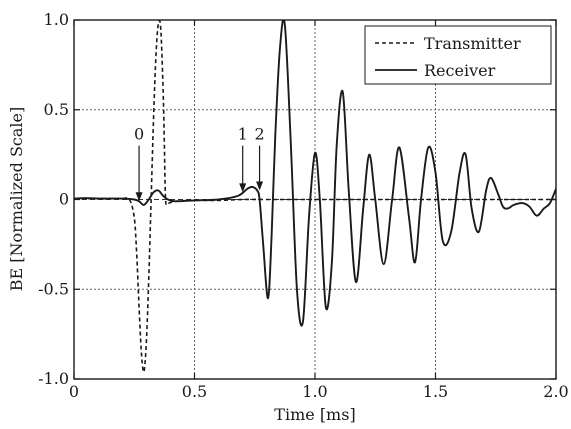 The image size is (571, 429). Describe the element at coordinates (314, 414) in the screenshot. I see `x-axis-title: Time [ms]` at that location.